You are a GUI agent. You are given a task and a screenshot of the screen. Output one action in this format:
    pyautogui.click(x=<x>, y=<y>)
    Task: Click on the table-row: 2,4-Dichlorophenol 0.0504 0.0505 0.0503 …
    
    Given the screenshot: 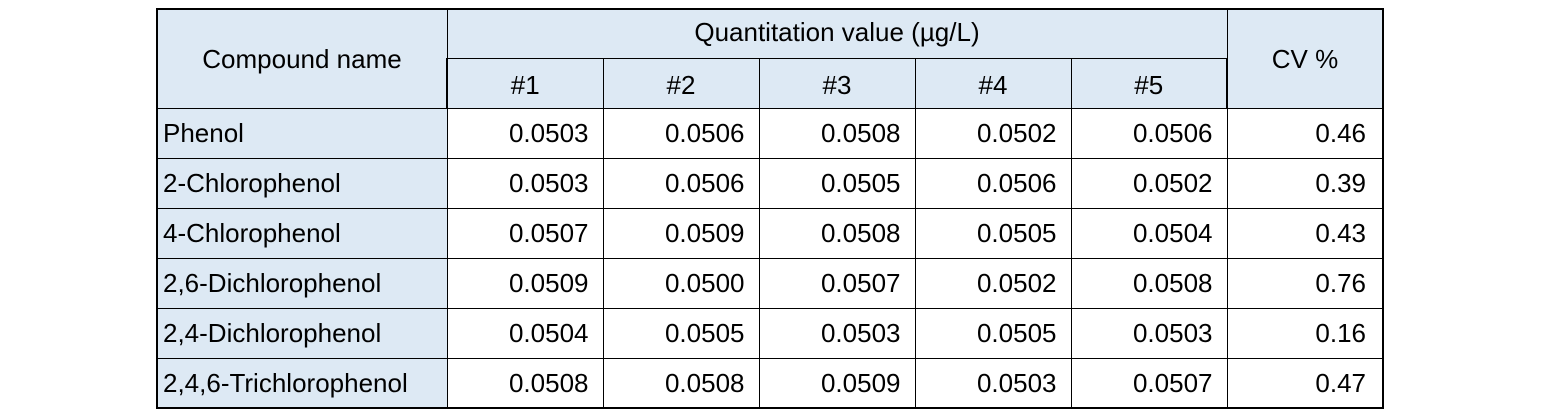 What is the action you would take?
    pyautogui.click(x=770, y=333)
    